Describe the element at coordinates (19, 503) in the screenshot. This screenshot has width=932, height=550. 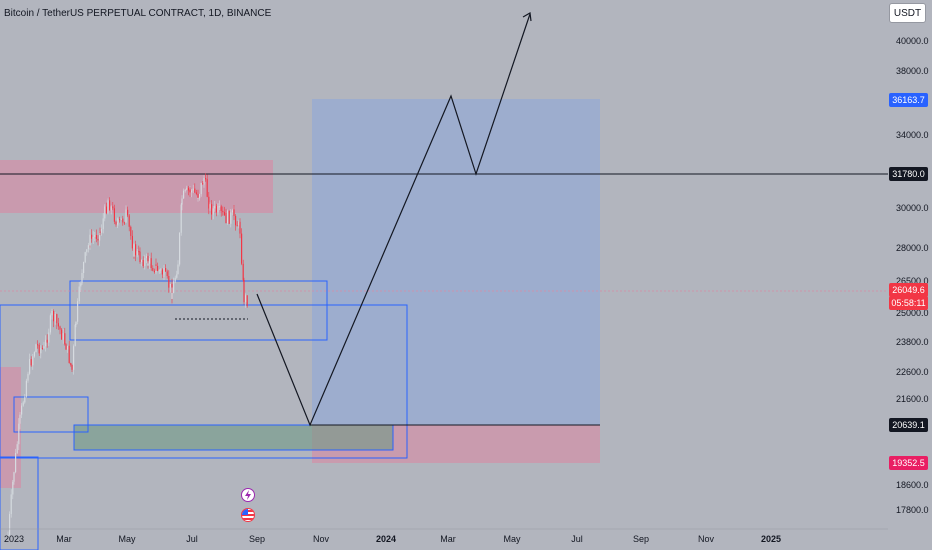
I see `range-box-lower` at that location.